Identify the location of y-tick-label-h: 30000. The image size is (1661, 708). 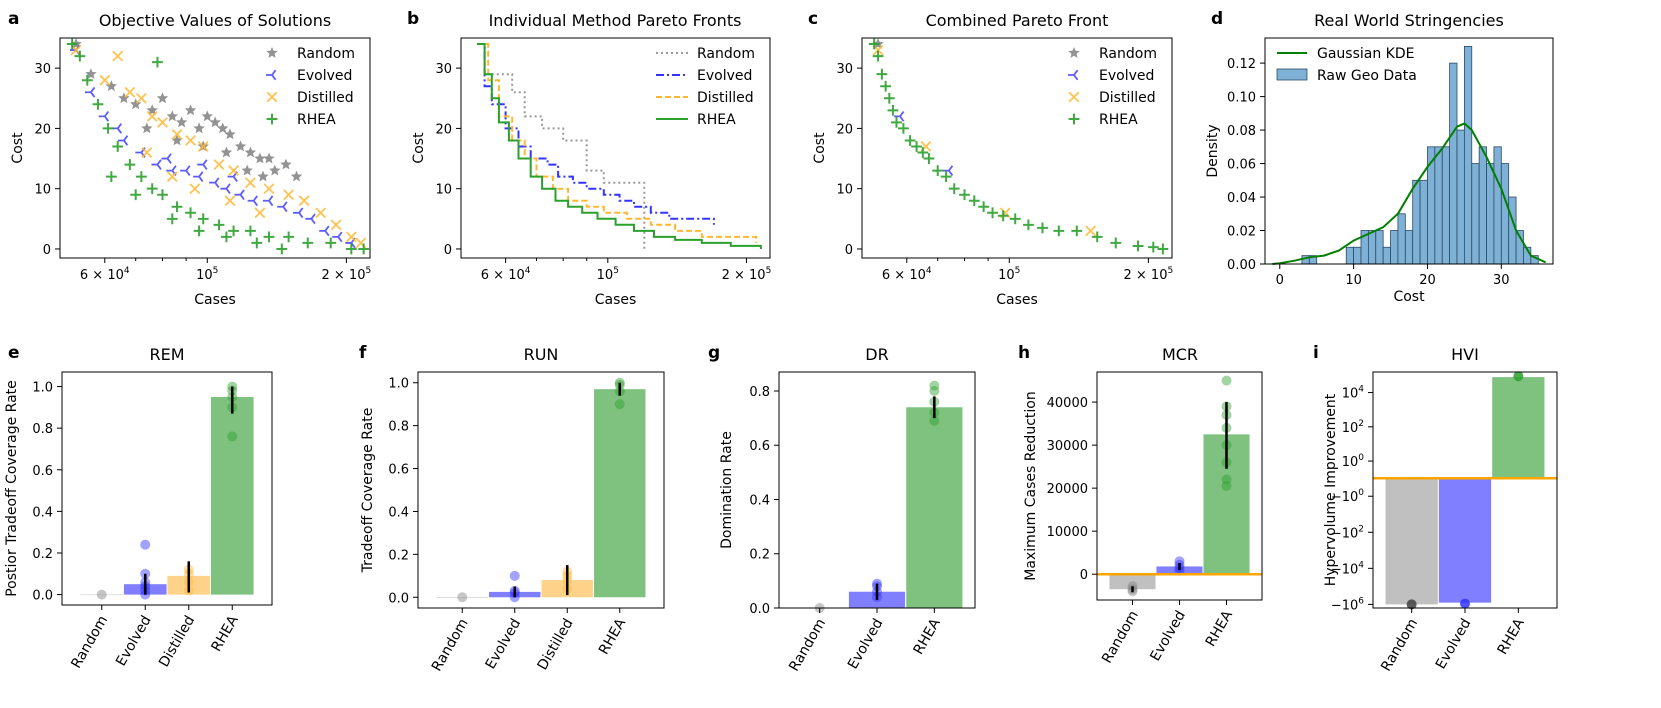
(1067, 446).